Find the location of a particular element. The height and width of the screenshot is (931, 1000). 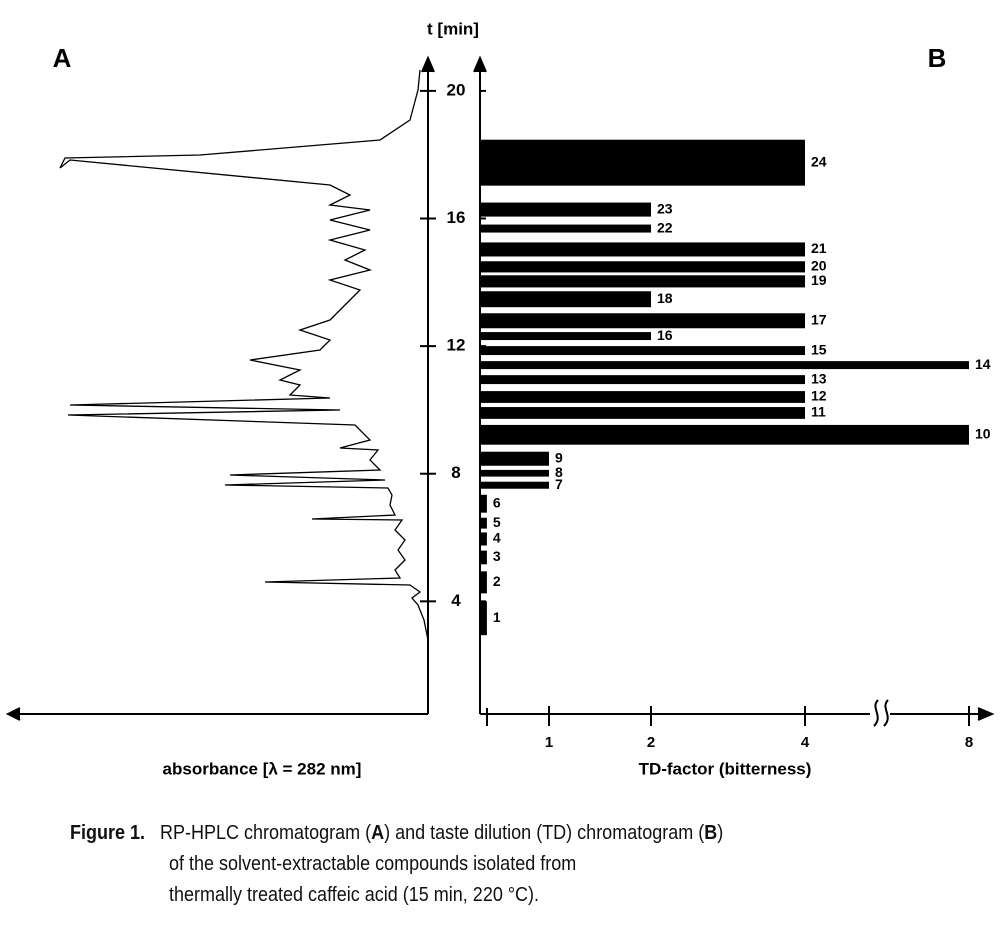

bar-label: 13 is located at coordinates (819, 378).